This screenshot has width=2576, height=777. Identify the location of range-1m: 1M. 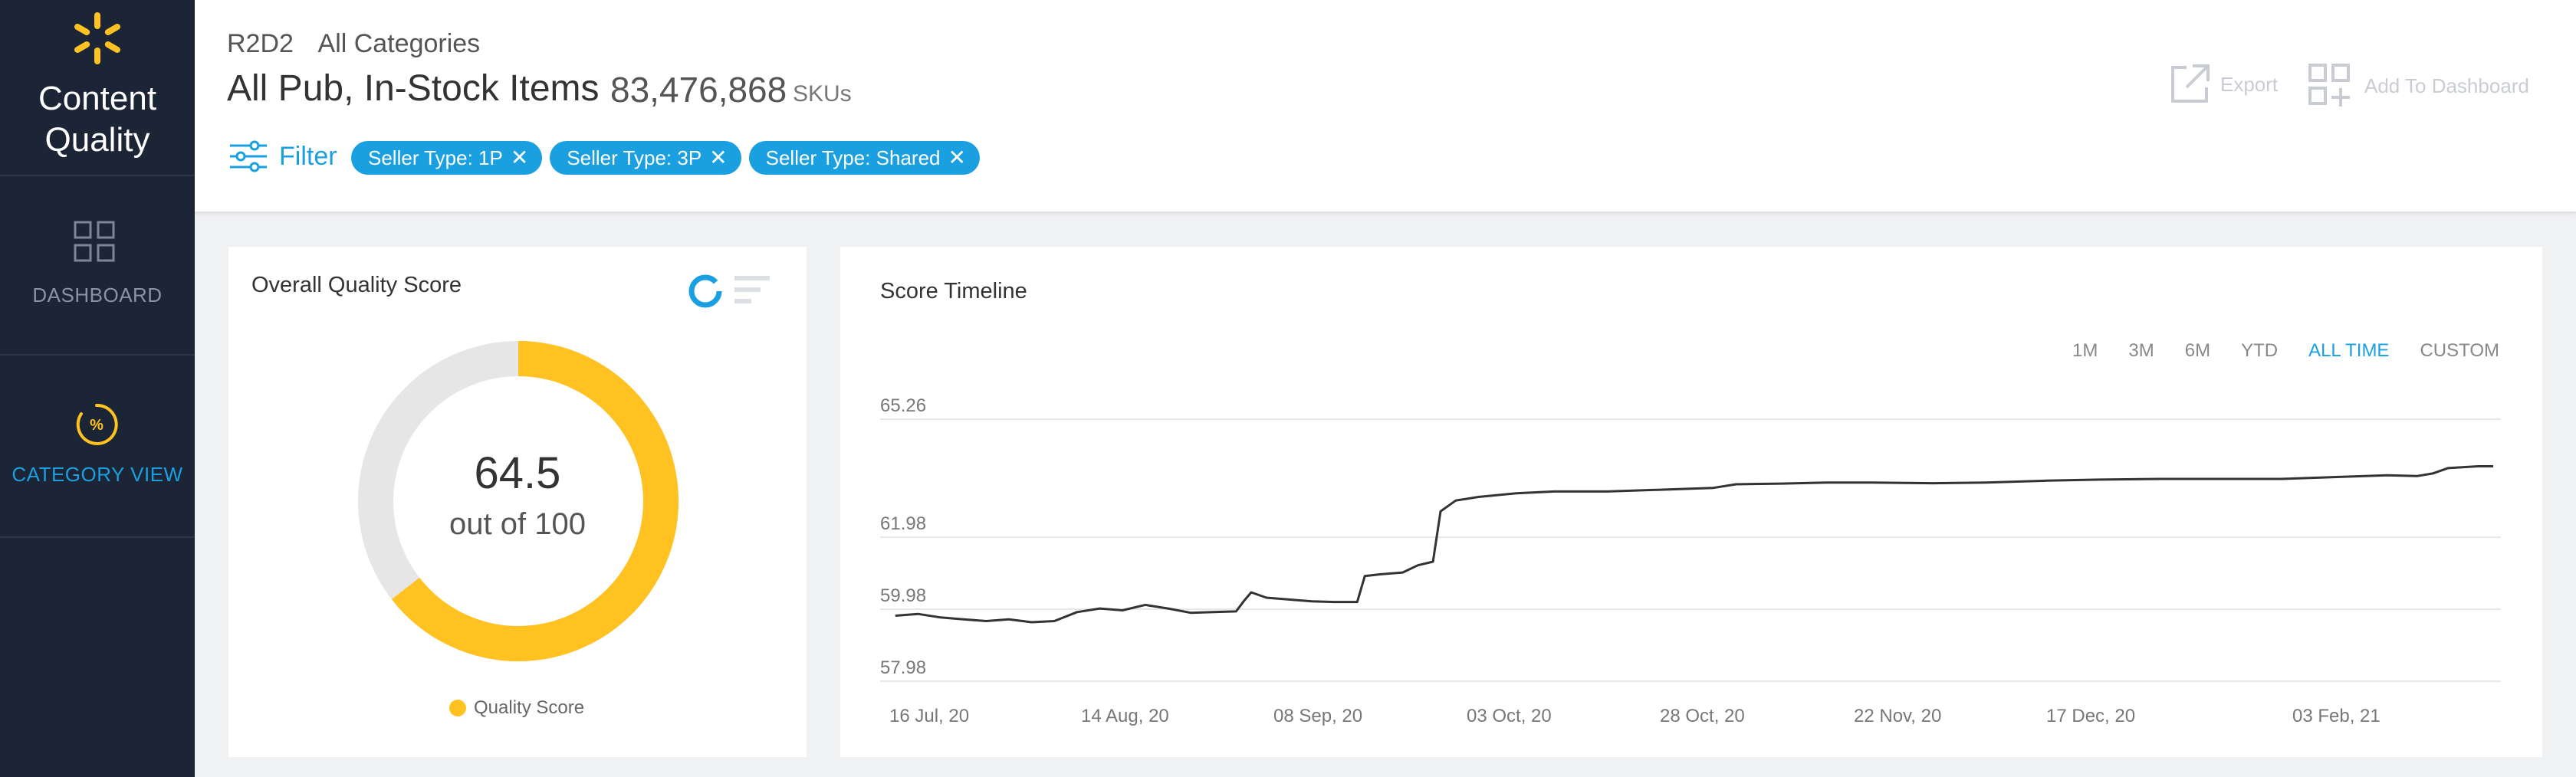
(2085, 350).